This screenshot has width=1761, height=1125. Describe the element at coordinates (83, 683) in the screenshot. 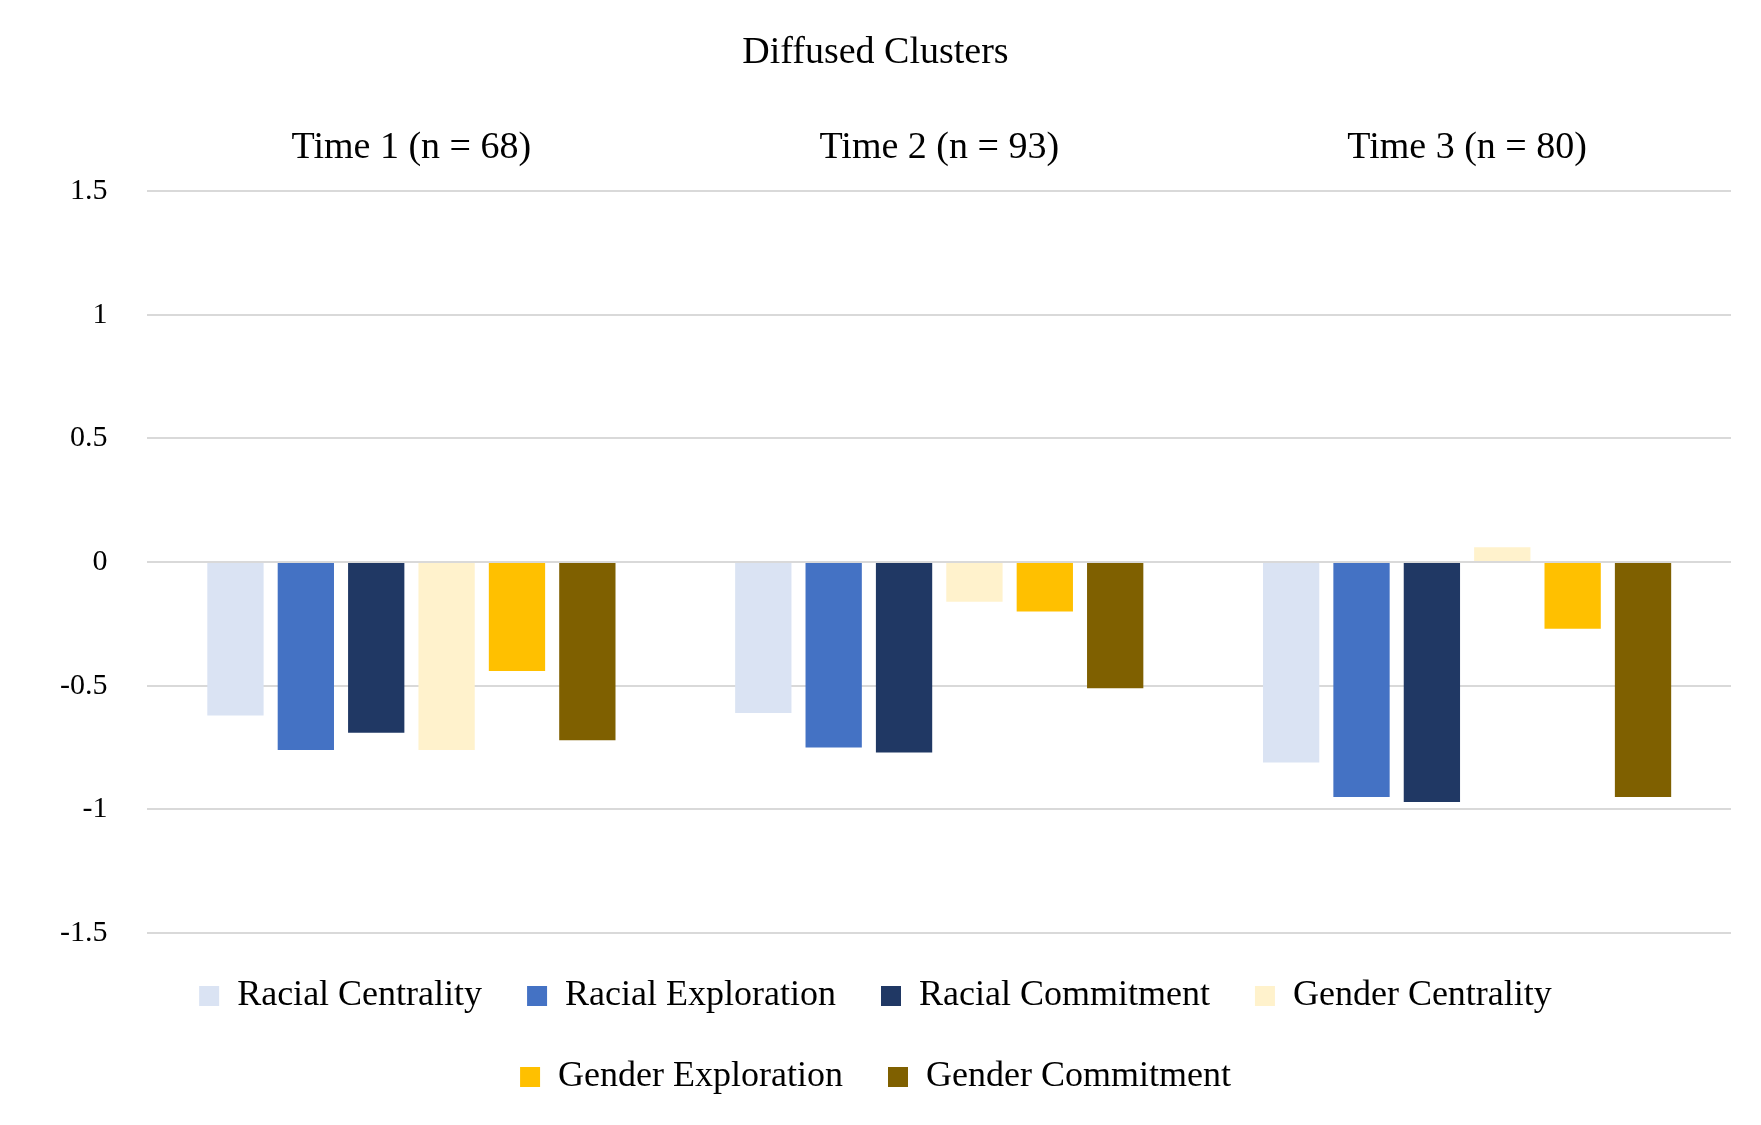

I see `y-tick-label: -0.5` at that location.